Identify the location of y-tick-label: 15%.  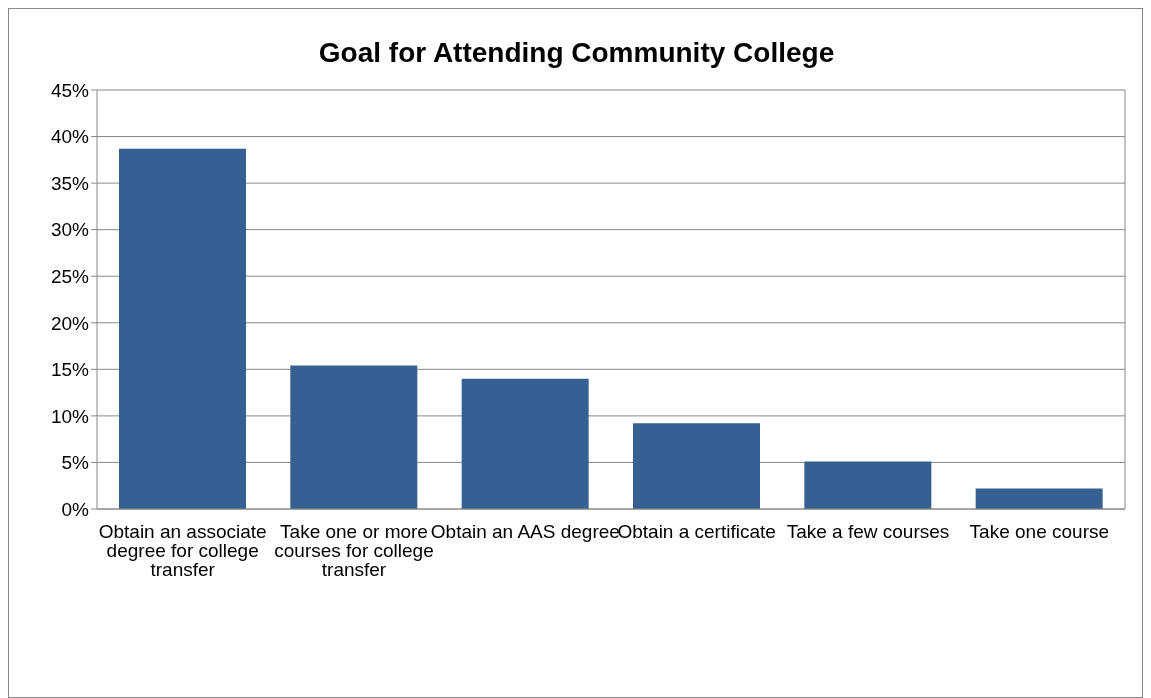
(70, 370).